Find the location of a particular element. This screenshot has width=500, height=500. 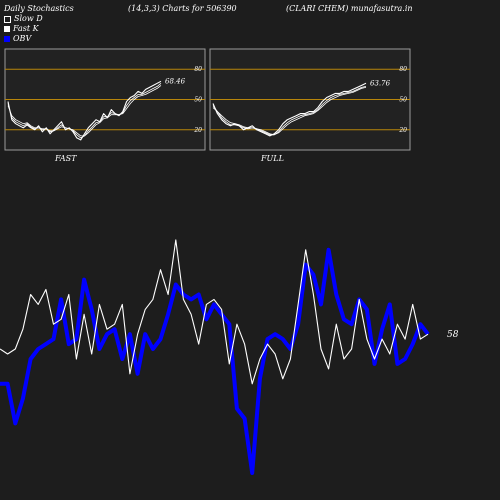

legend-fast-k: Fast K is located at coordinates (21, 28).